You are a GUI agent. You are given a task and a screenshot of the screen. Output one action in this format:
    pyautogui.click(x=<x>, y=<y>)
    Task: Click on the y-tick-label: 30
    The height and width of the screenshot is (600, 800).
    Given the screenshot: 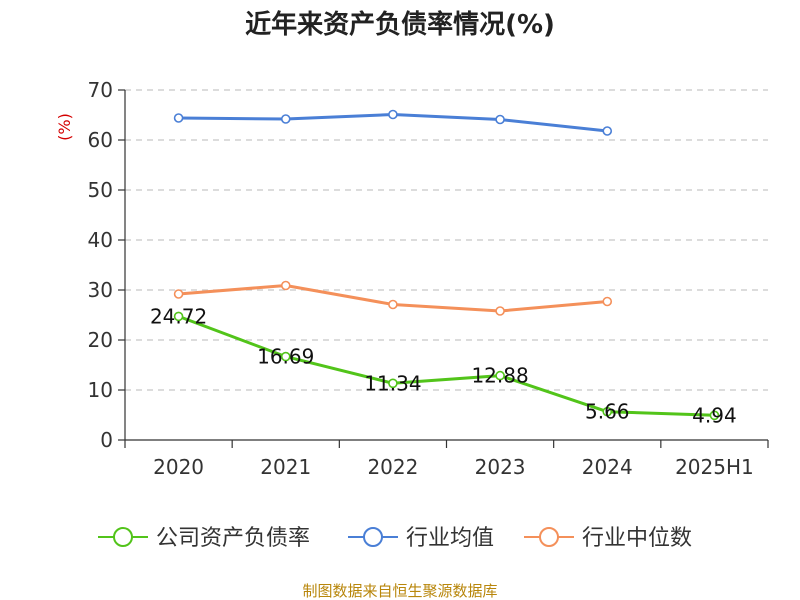 What is the action you would take?
    pyautogui.click(x=100, y=290)
    